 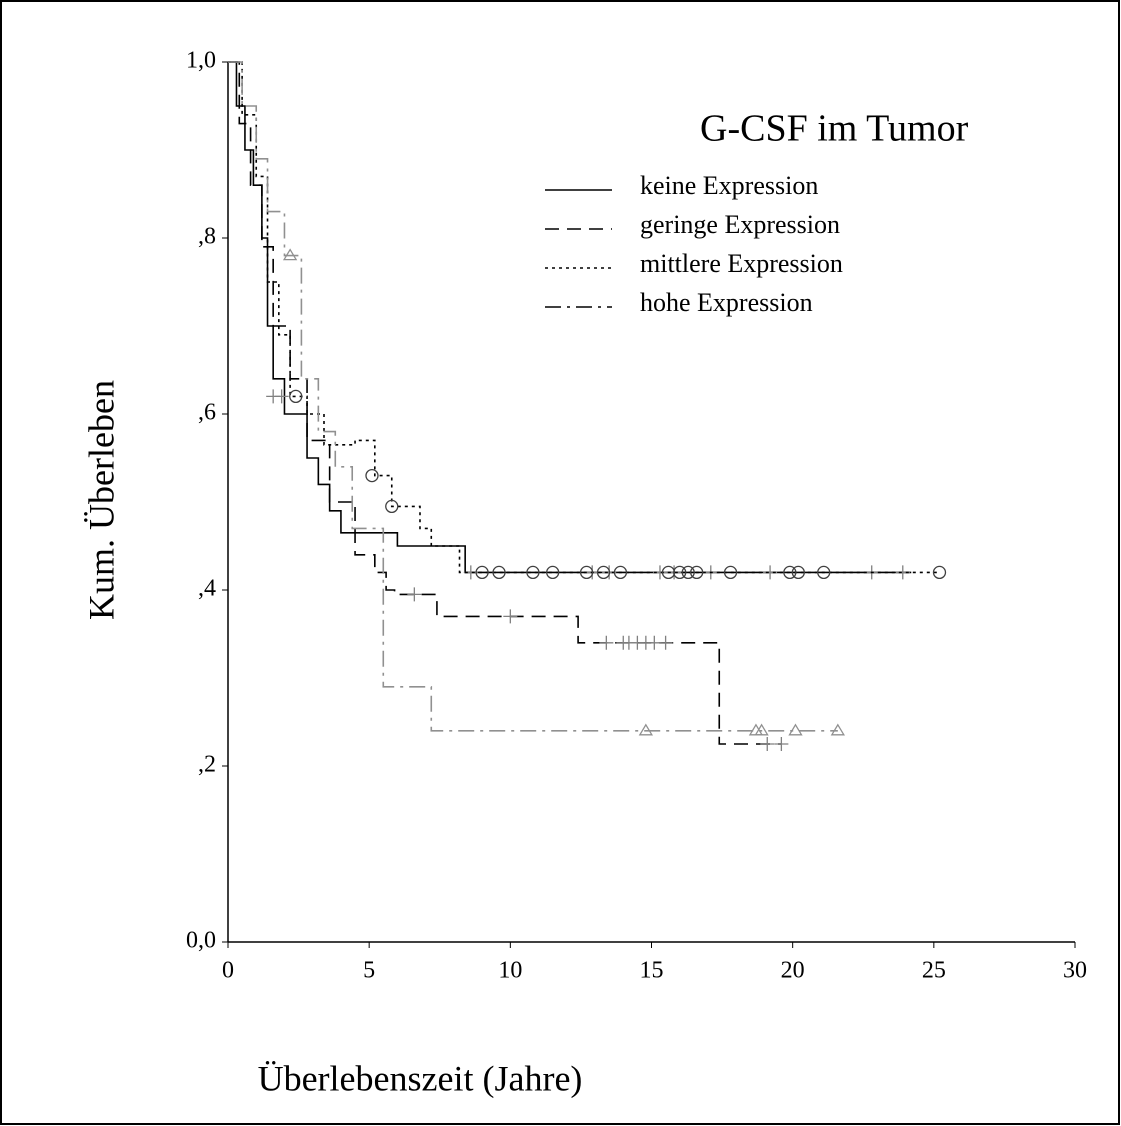 I want to click on legend-label: geringe Expression, so click(x=740, y=224).